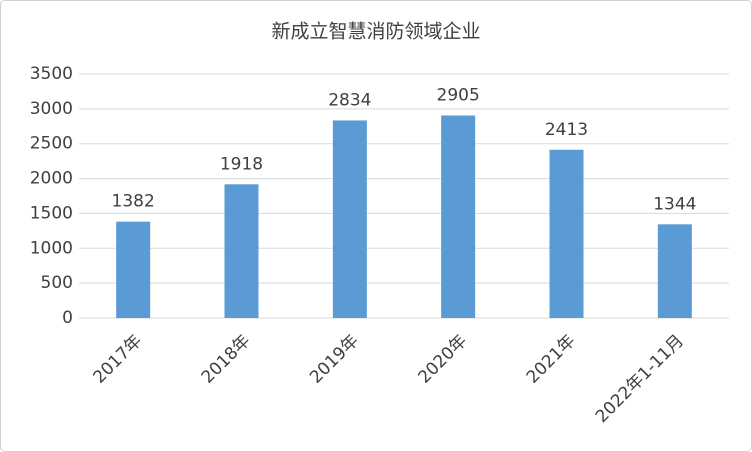 This screenshot has height=452, width=752. Describe the element at coordinates (566, 130) in the screenshot. I see `data-label: 2413` at that location.